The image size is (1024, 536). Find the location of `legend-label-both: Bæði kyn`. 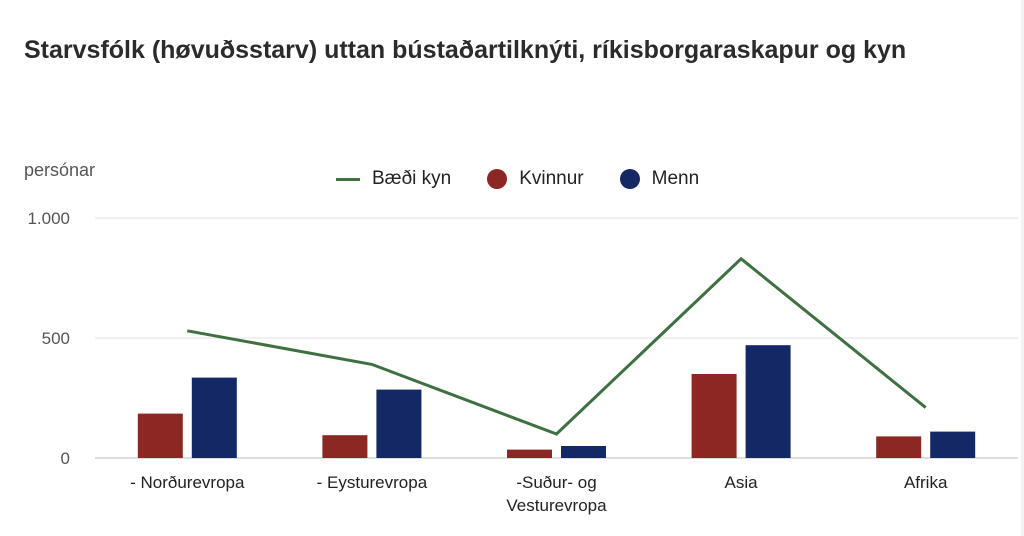

legend-label-both: Bæði kyn is located at coordinates (412, 178).